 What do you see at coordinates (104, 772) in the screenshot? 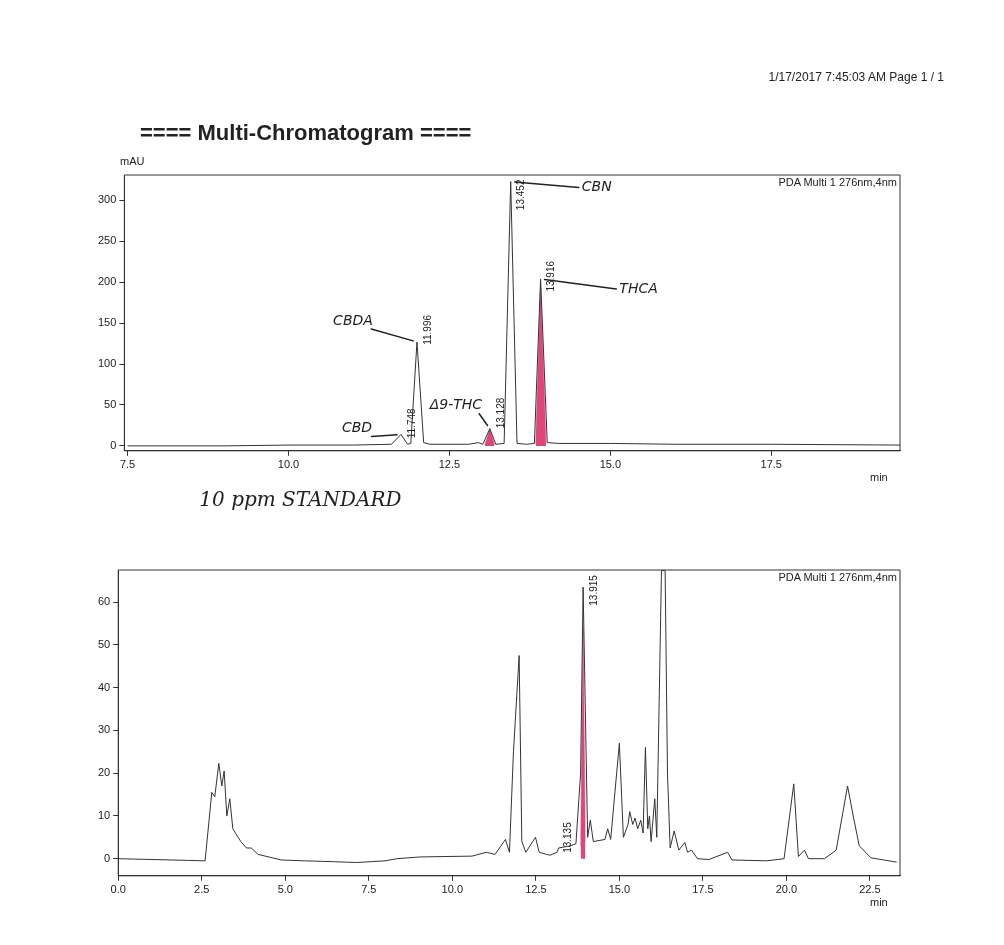
I see `y-tick-label: 20` at bounding box center [104, 772].